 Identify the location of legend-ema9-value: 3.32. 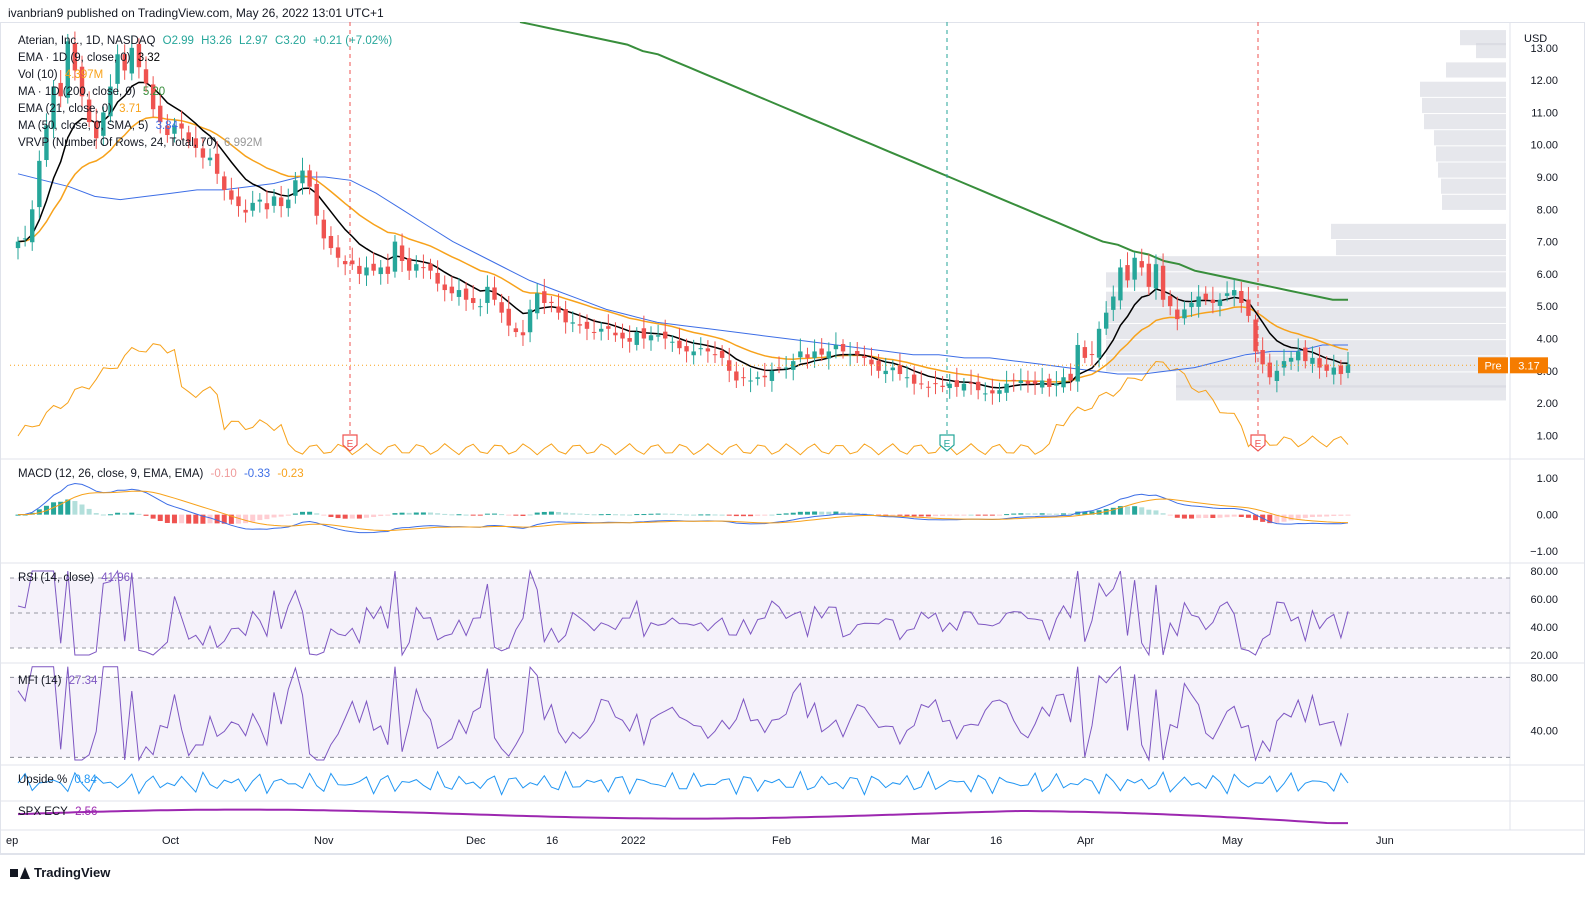
(149, 58).